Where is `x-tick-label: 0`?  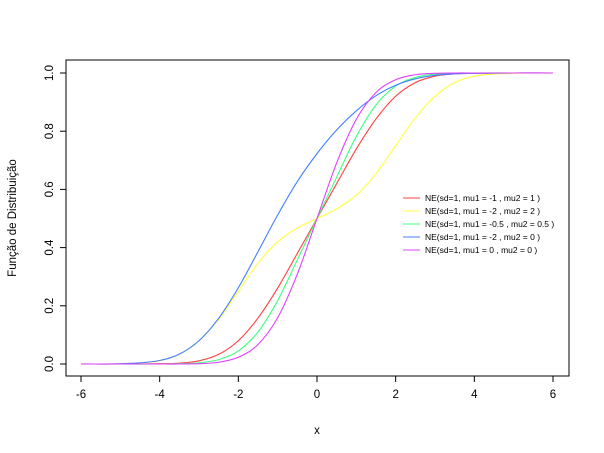 x-tick-label: 0 is located at coordinates (317, 395).